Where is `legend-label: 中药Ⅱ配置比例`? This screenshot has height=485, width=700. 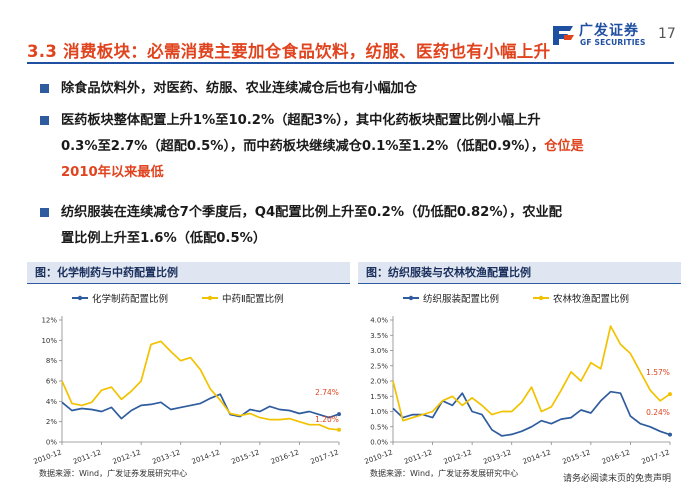 legend-label: 中药Ⅱ配置比例 is located at coordinates (253, 299).